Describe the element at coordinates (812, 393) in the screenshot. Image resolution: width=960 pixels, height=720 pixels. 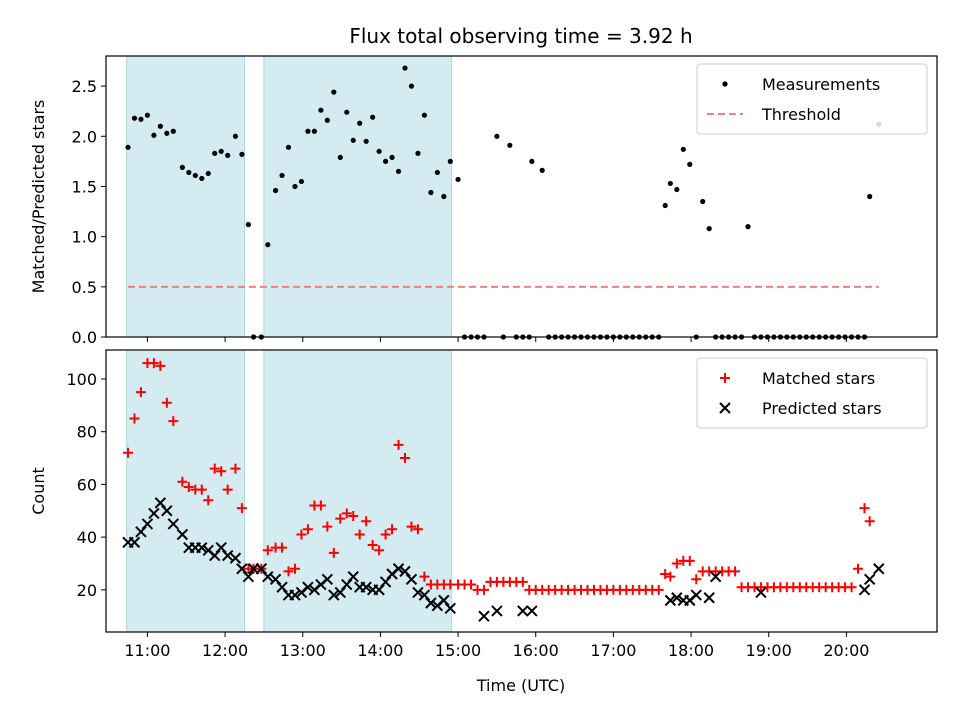
I see `legend: Matched stars Predicted stars` at that location.